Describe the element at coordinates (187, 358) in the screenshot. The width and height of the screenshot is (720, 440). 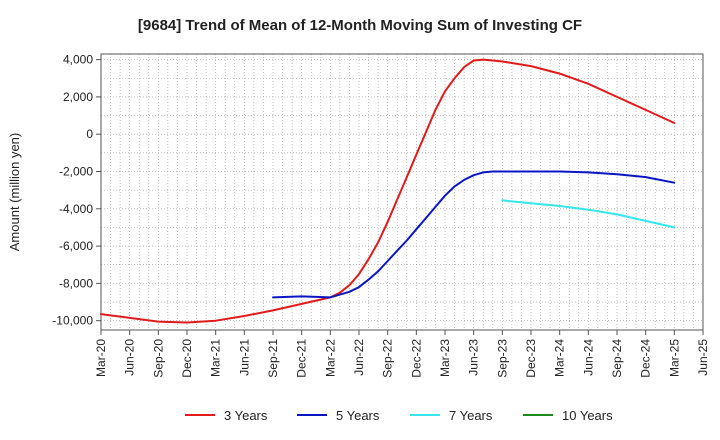
I see `x-tick-label: Dec-20` at that location.